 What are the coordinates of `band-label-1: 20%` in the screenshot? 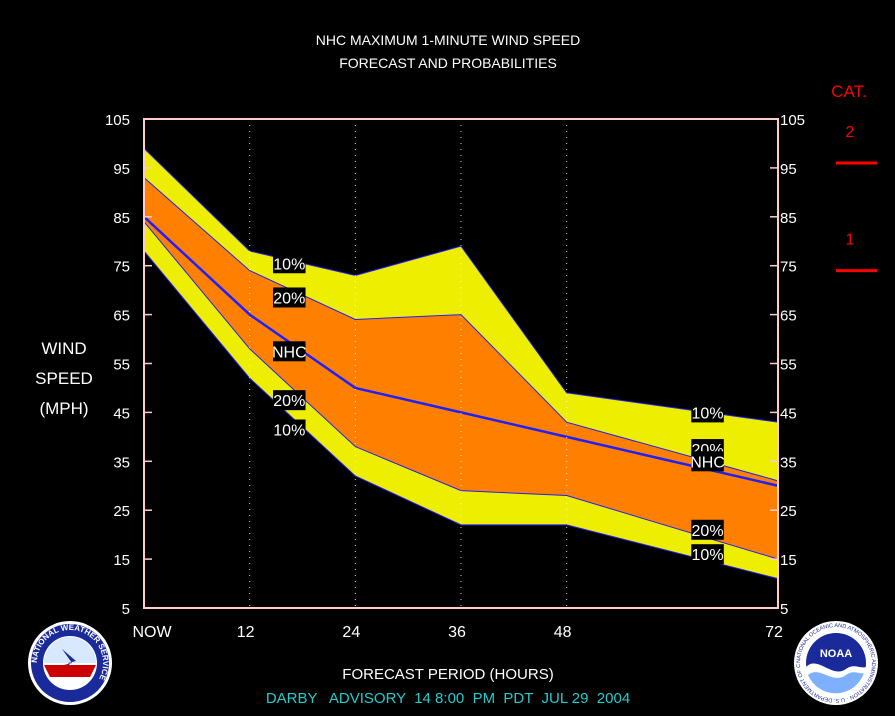 It's located at (289, 297).